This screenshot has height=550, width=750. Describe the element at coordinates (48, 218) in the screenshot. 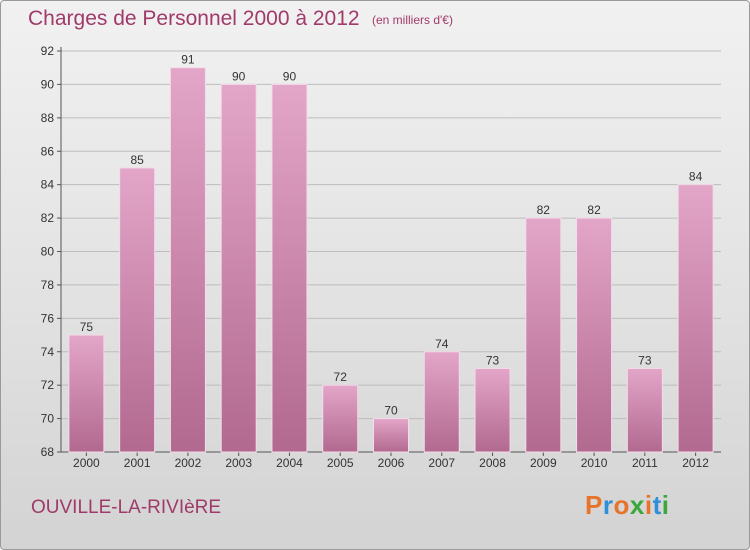

I see `y-tick-label: 82` at that location.